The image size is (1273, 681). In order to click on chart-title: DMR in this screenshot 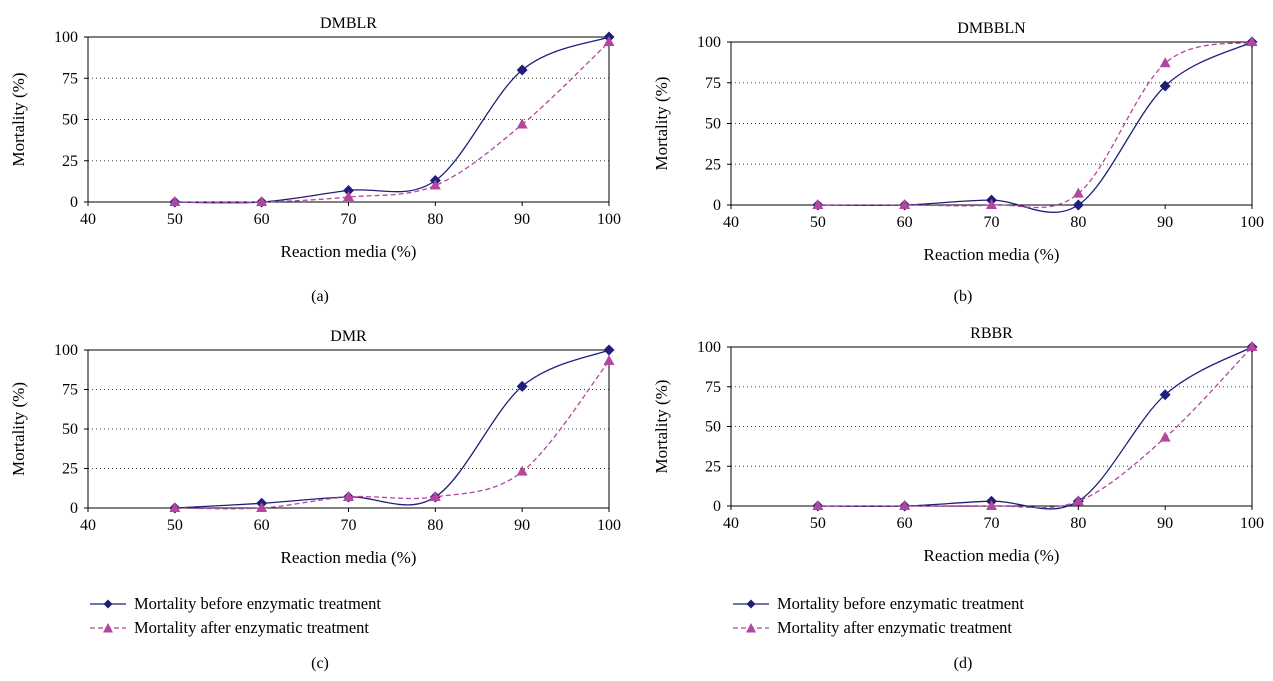, I will do `click(348, 336)`.